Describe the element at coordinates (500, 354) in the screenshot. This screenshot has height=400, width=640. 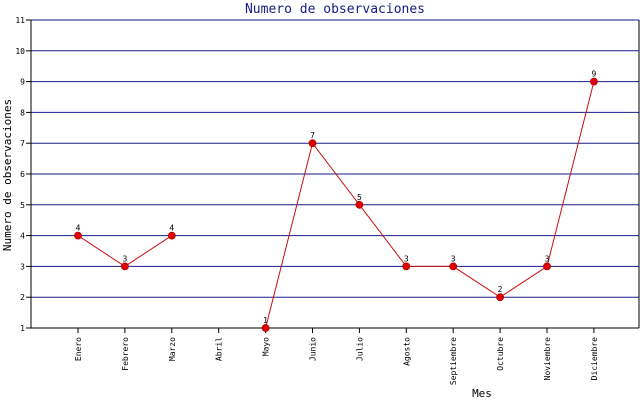
I see `x-tick-label: Octubre` at that location.